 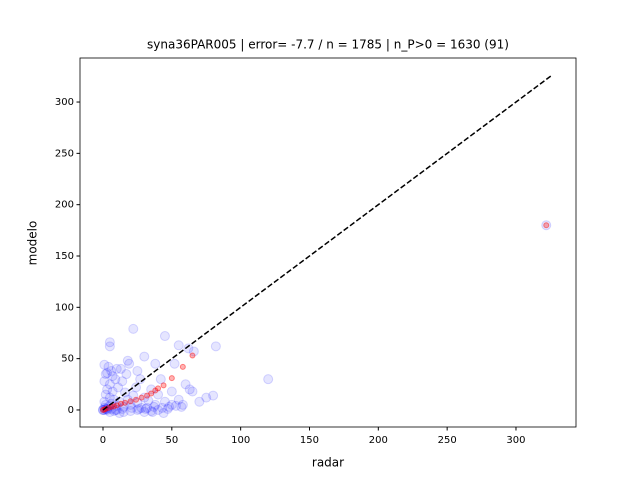 I want to click on x-tick-label: 300, so click(x=515, y=440).